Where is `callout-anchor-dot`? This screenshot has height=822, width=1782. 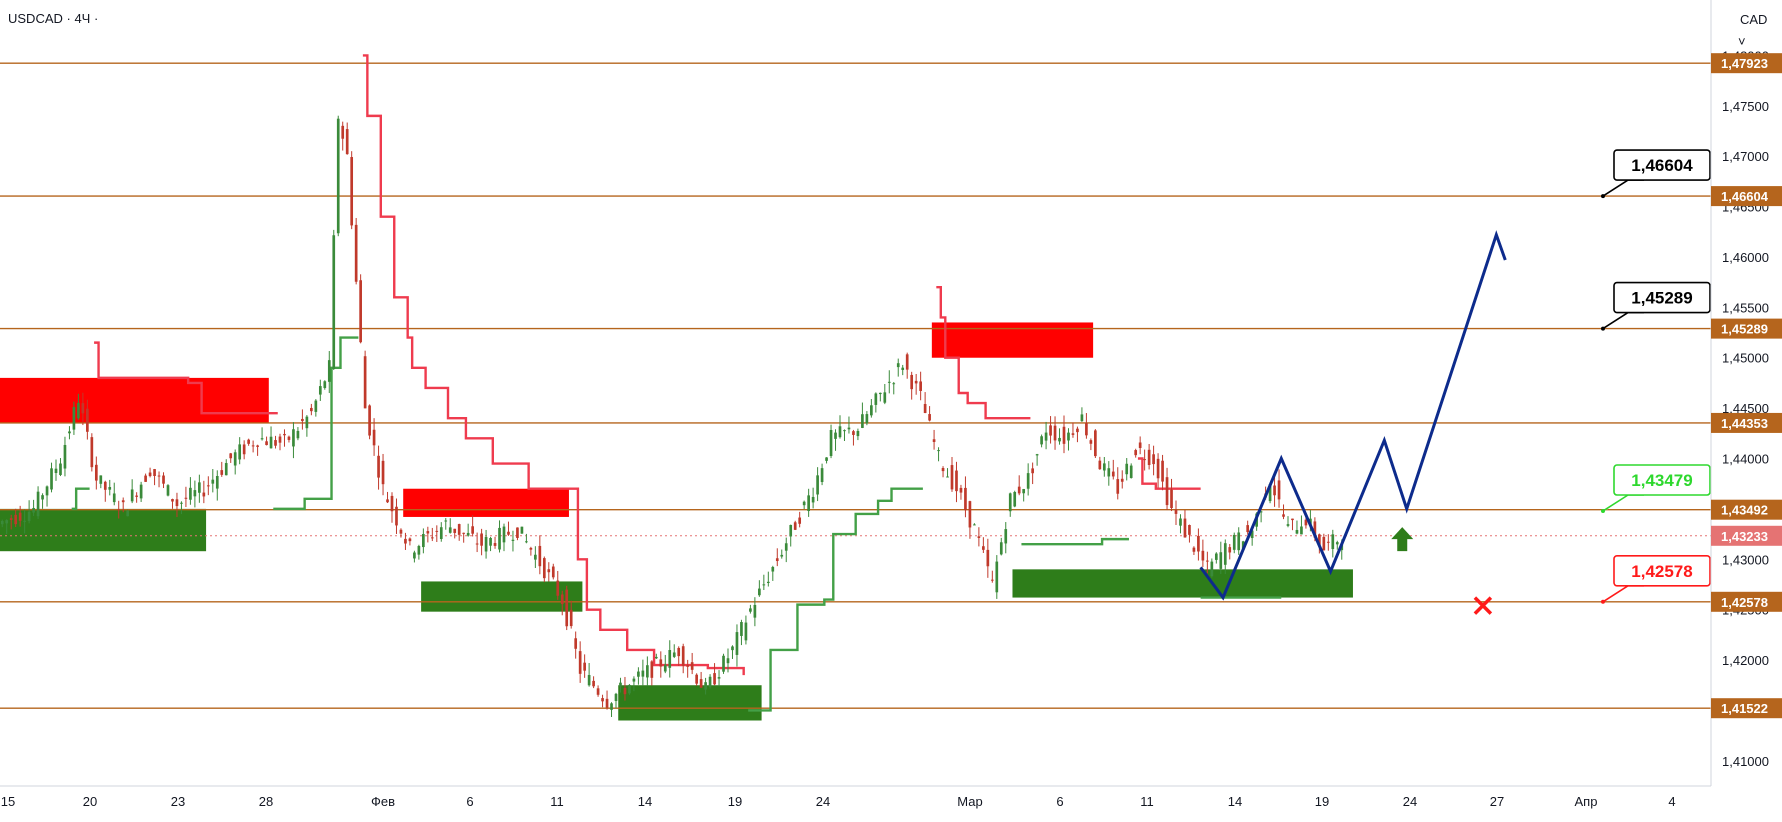
callout-anchor-dot is located at coordinates (1603, 196).